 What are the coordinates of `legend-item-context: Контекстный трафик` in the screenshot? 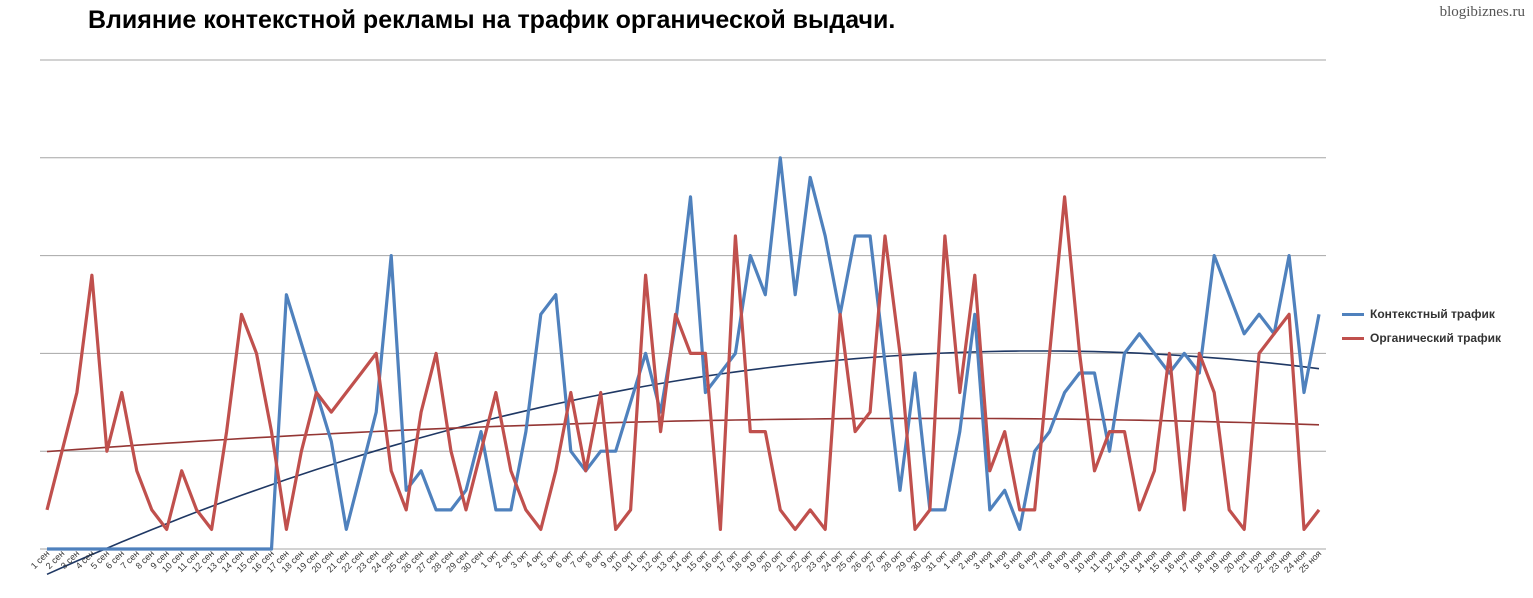 It's located at (1421, 314).